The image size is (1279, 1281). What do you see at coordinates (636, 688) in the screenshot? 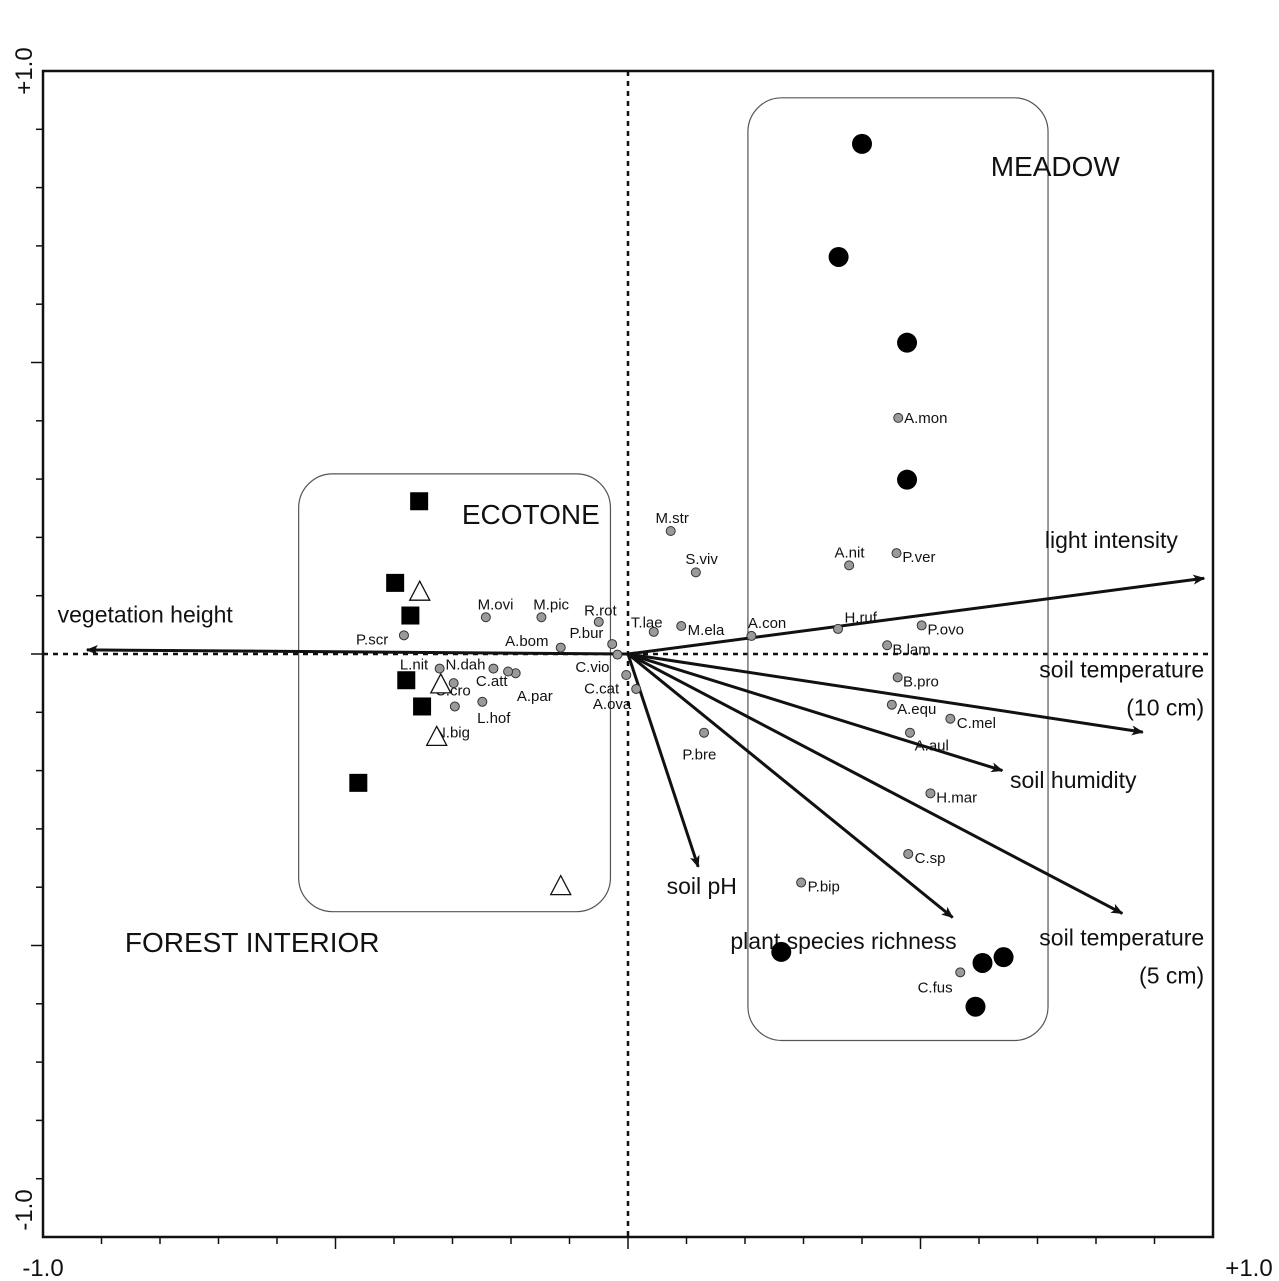
I see `species-point-a-ova` at bounding box center [636, 688].